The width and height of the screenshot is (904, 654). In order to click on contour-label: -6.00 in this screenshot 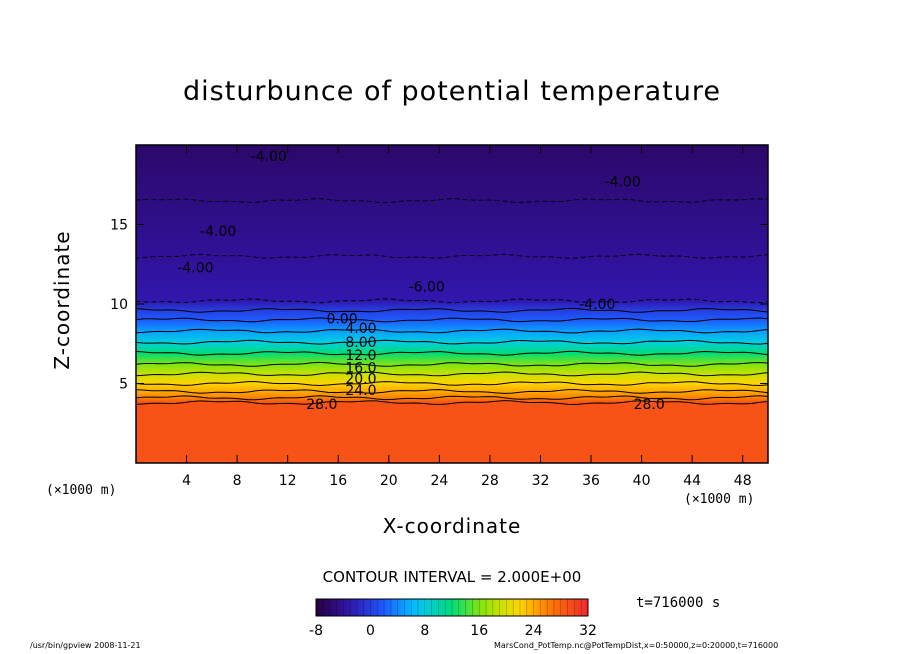, I will do `click(427, 288)`.